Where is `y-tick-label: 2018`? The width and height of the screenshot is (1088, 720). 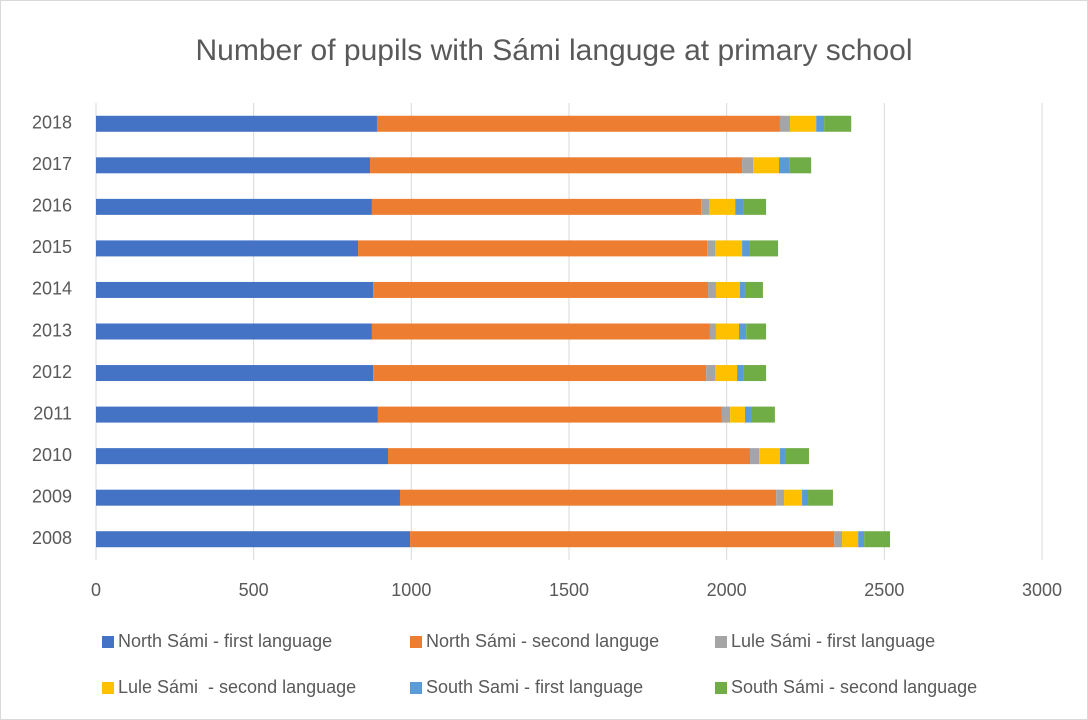
y-tick-label: 2018 is located at coordinates (52, 123).